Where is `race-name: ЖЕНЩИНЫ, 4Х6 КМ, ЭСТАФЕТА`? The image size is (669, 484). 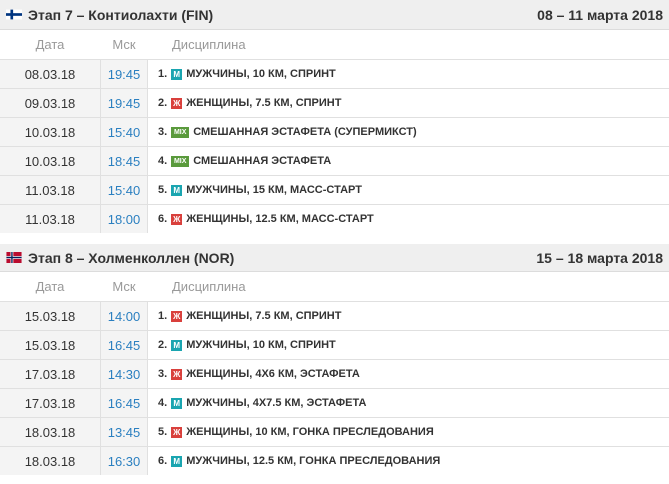 race-name: ЖЕНЩИНЫ, 4Х6 КМ, ЭСТАФЕТА is located at coordinates (273, 374).